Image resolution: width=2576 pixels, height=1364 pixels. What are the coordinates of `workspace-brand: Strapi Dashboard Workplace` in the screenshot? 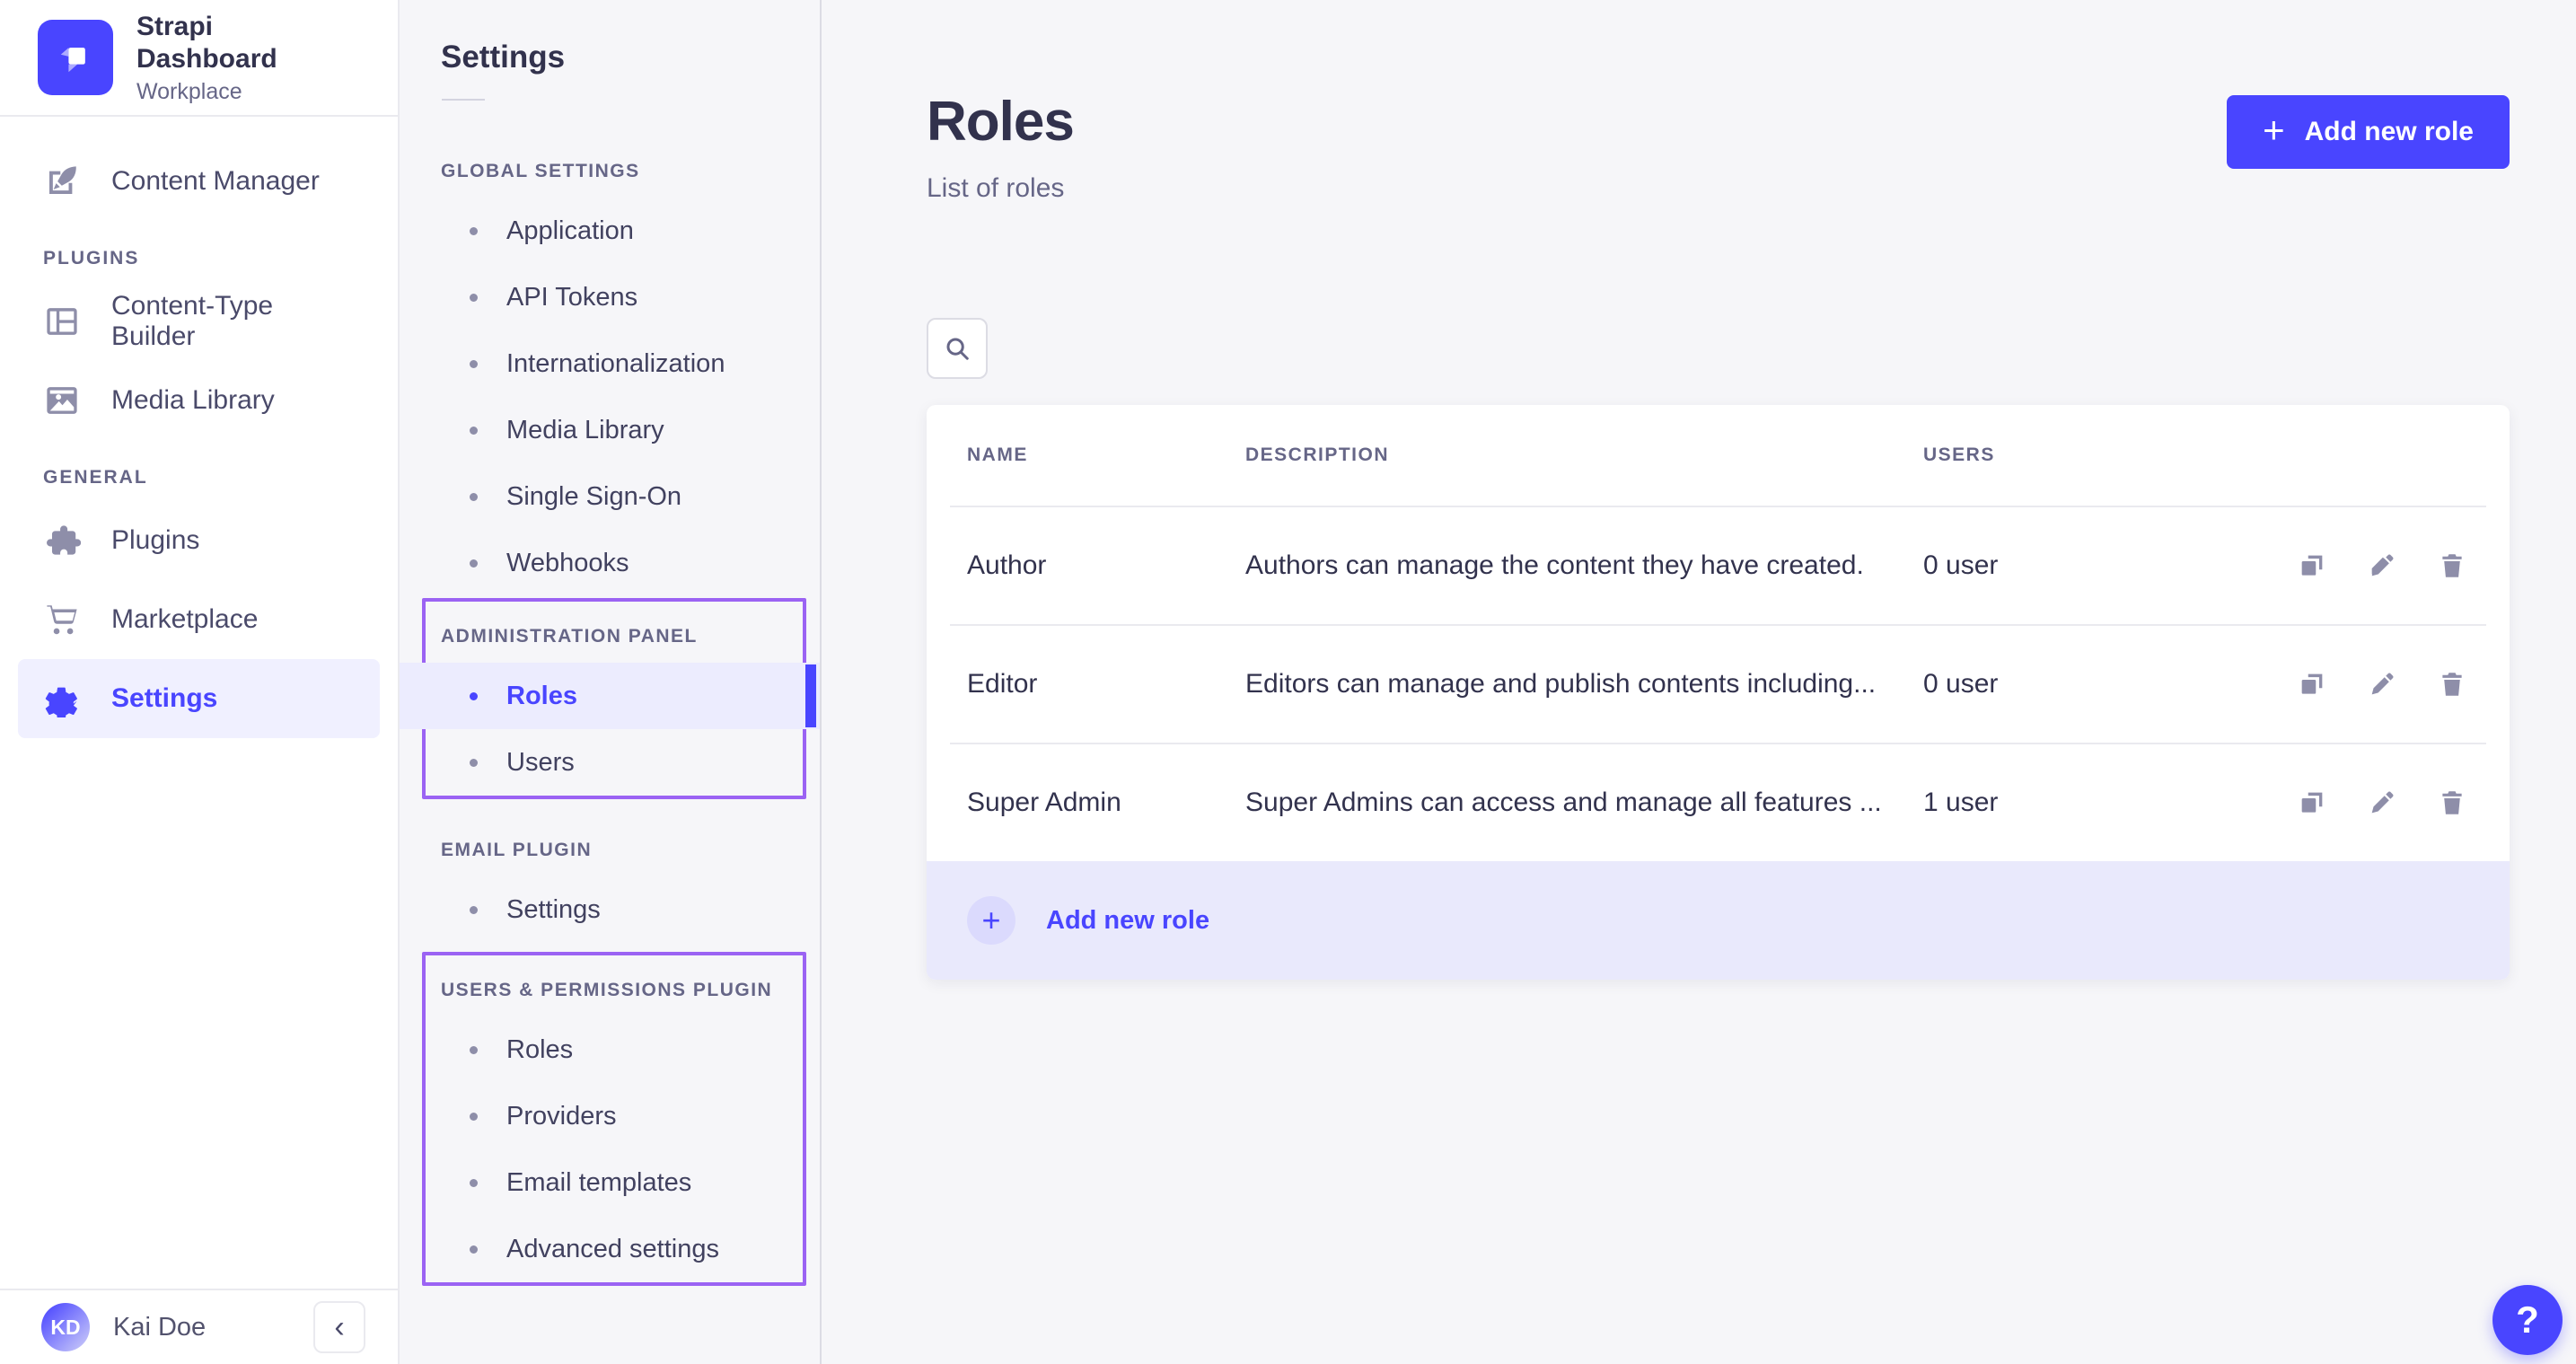 It's located at (199, 58).